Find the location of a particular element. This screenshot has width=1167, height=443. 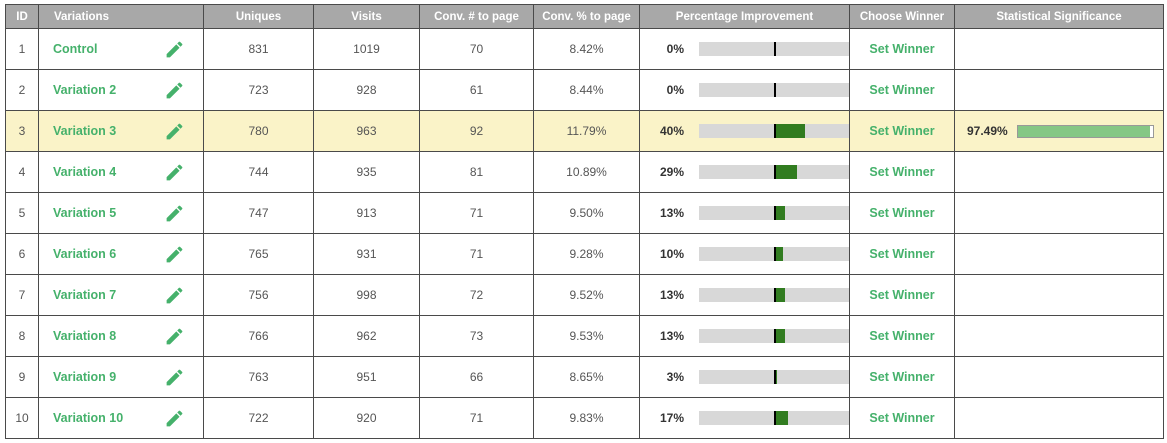

improvement-cell: 13% is located at coordinates (744, 295).